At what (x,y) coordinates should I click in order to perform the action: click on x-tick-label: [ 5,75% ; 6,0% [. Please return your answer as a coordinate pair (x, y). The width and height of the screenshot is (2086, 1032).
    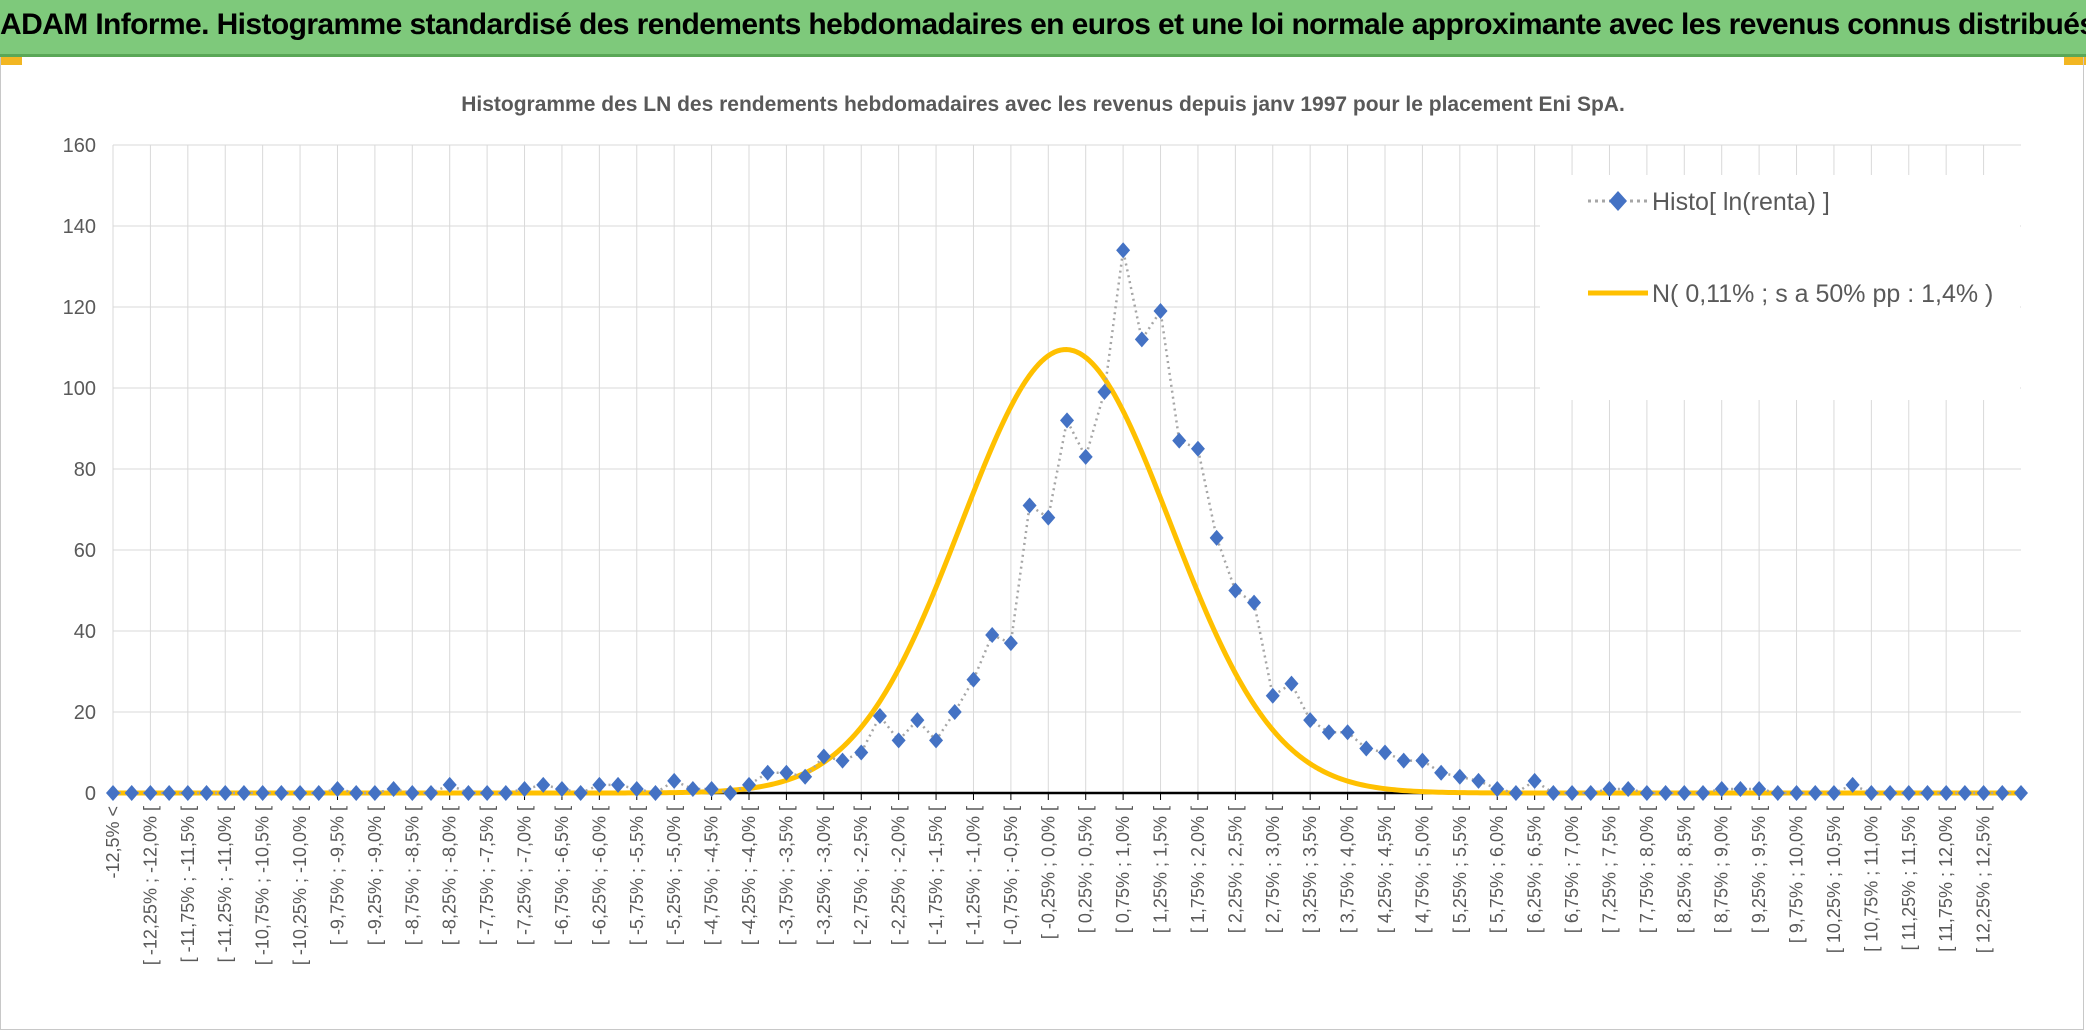
    Looking at the image, I should click on (1497, 869).